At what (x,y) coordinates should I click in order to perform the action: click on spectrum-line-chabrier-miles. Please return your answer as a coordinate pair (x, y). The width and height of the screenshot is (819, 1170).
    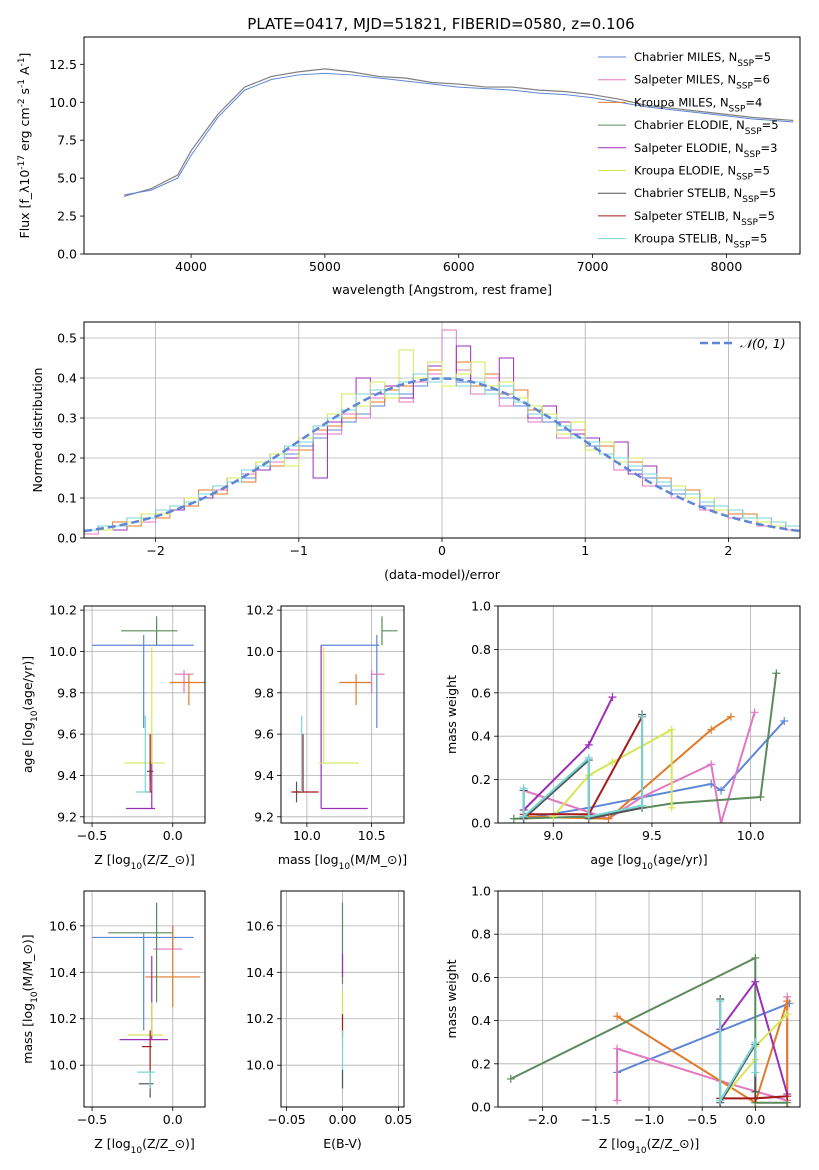
    Looking at the image, I should click on (459, 134).